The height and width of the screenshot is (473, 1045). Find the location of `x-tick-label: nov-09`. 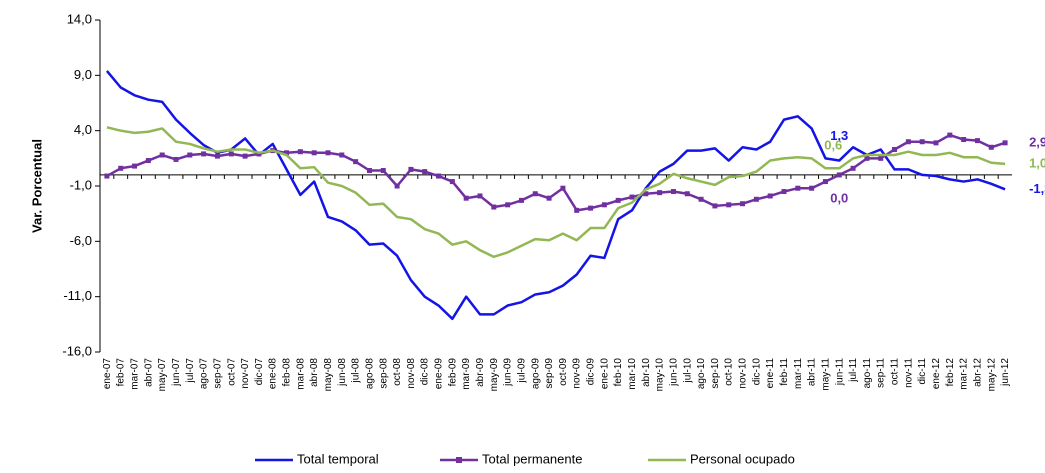

x-tick-label: nov-09 is located at coordinates (577, 373).